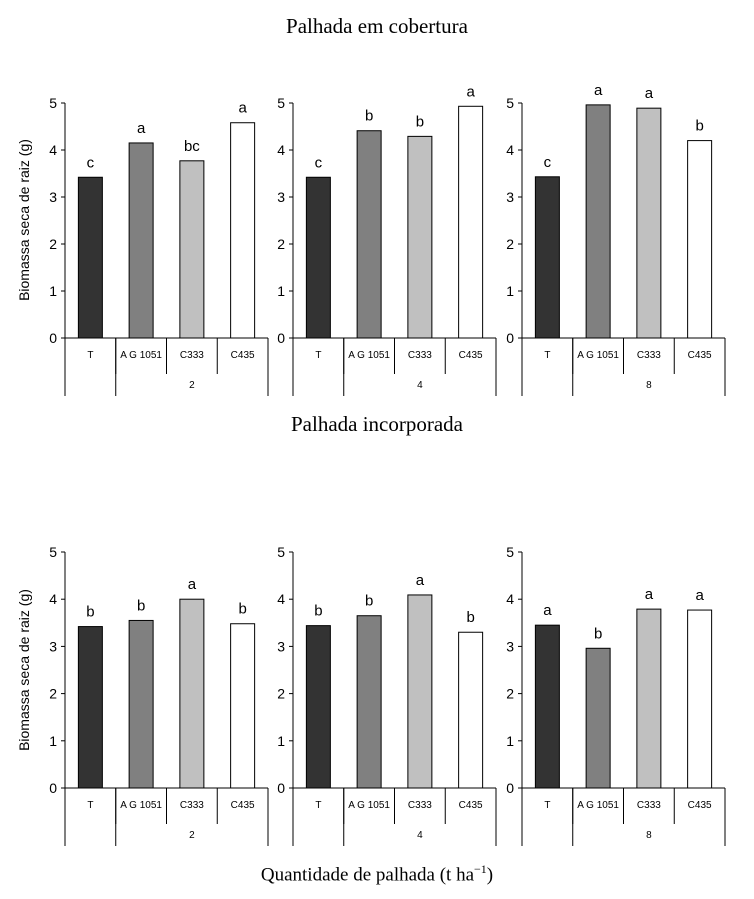 This screenshot has width=754, height=899. Describe the element at coordinates (192, 385) in the screenshot. I see `panel-1-group-label: 2` at that location.